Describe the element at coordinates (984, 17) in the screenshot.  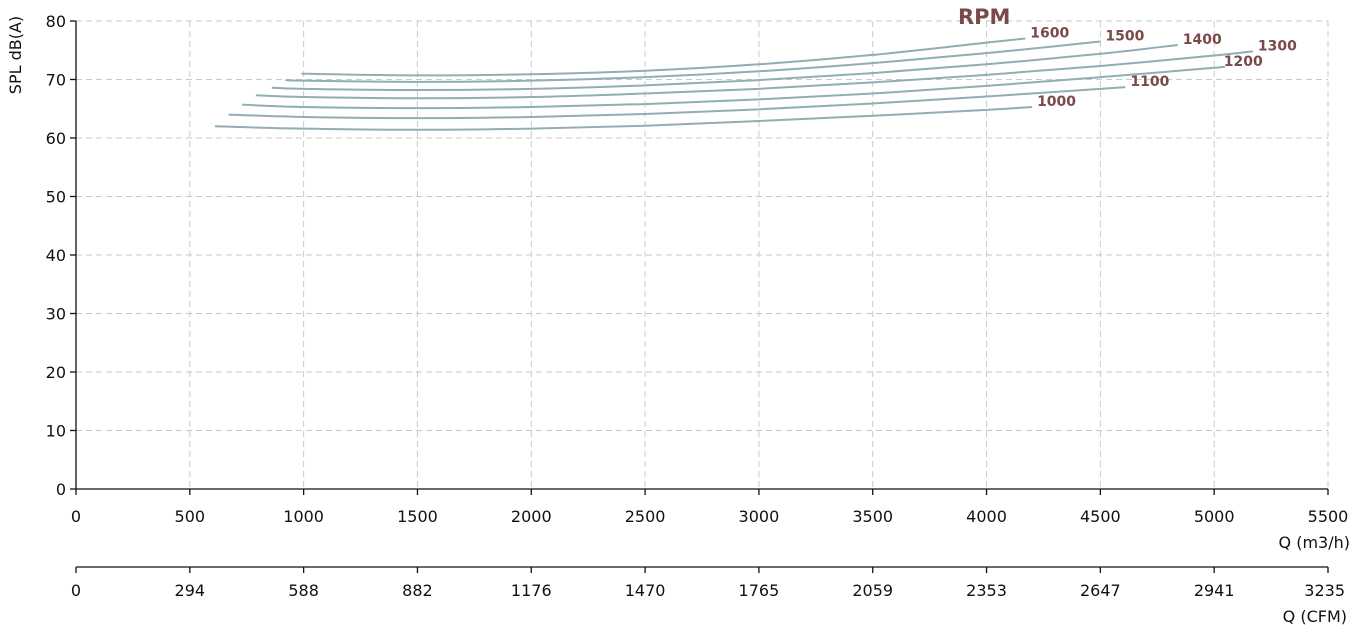
I see `legend-title-rpm: RPM` at that location.